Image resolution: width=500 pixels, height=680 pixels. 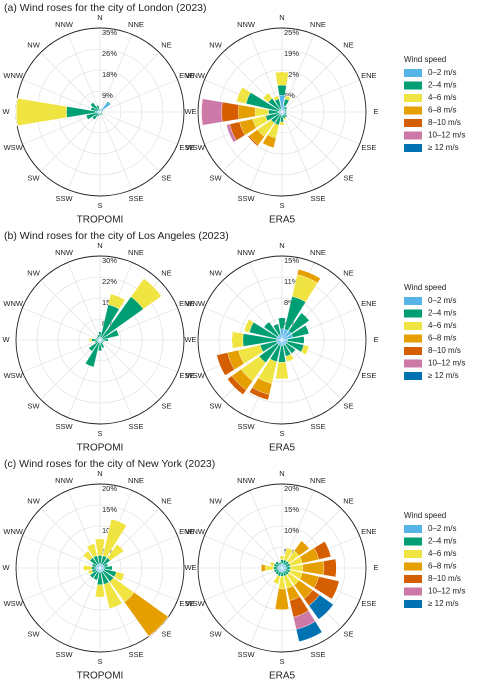 I want to click on direction-label: NNE, so click(x=136, y=252).